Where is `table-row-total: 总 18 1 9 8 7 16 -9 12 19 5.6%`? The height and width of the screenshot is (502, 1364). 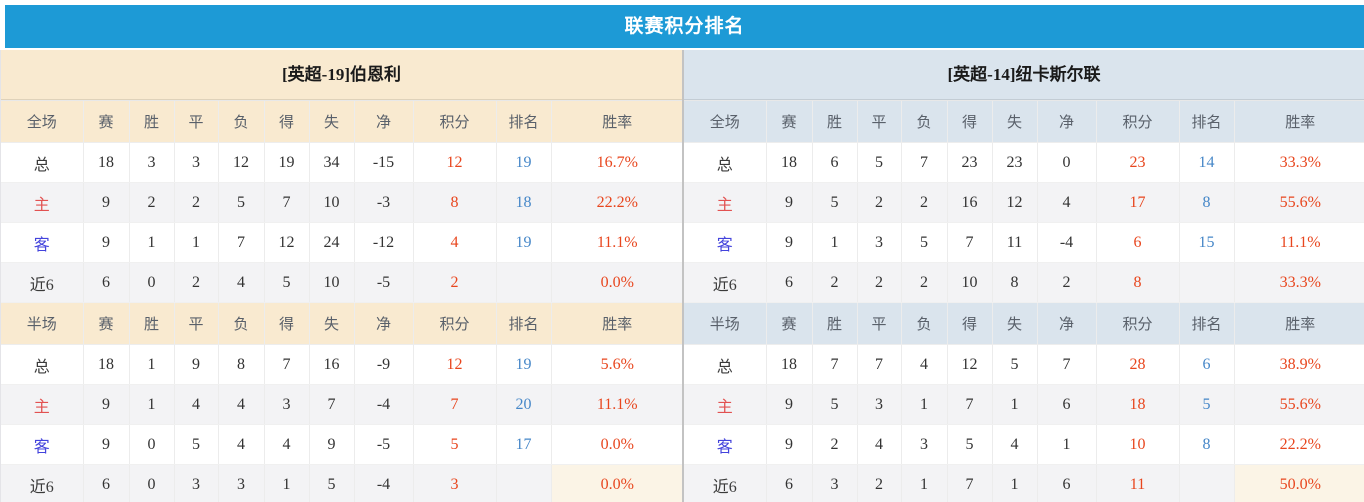 table-row-total: 总 18 1 9 8 7 16 -9 12 19 5.6% is located at coordinates (342, 364).